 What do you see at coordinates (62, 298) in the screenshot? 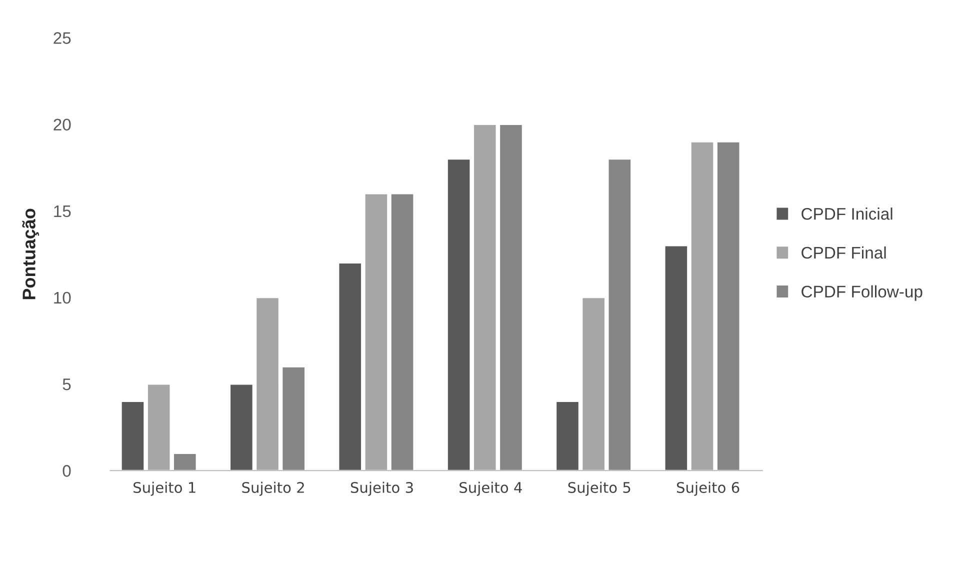
I see `y-tick-label: 10` at bounding box center [62, 298].